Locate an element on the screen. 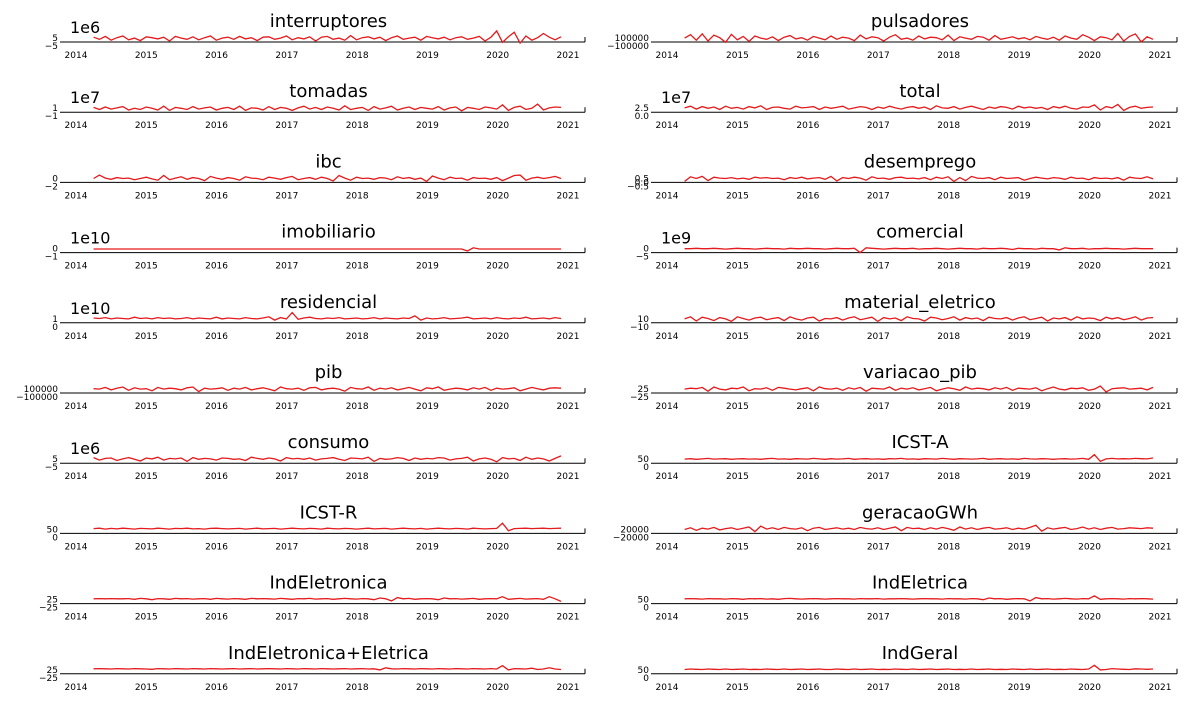 This screenshot has height=707, width=1187. subplot-title: IndGeral is located at coordinates (920, 653).